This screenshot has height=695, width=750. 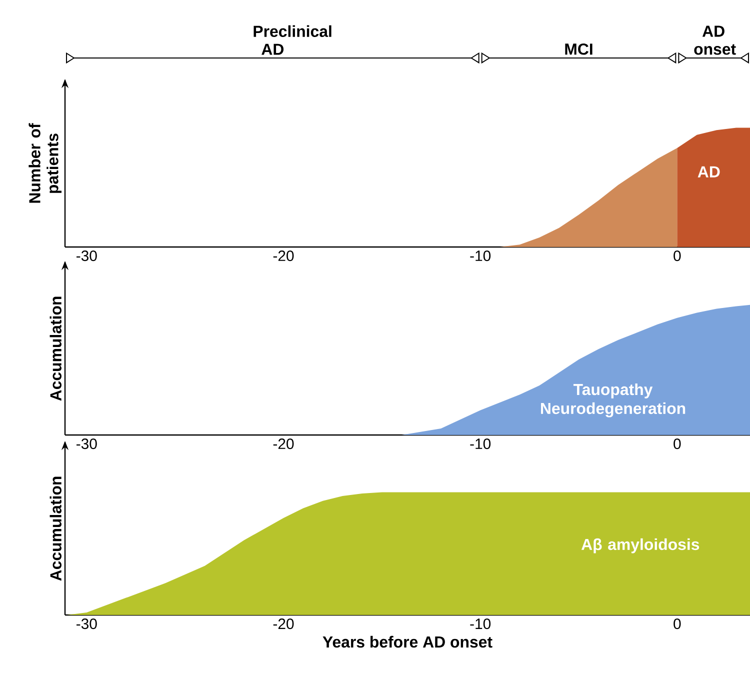 I want to click on text: AD onset, so click(x=715, y=40).